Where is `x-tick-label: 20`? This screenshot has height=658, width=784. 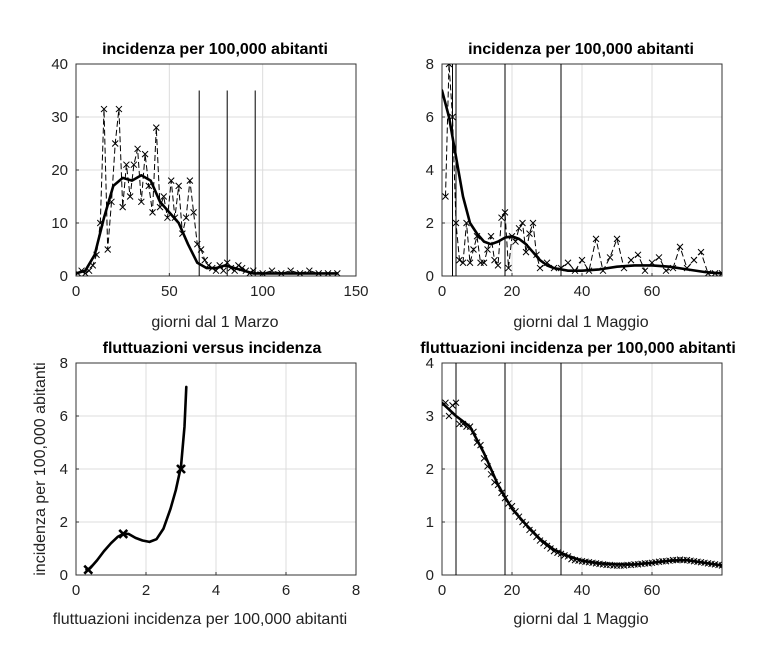
x-tick-label: 20 is located at coordinates (512, 590).